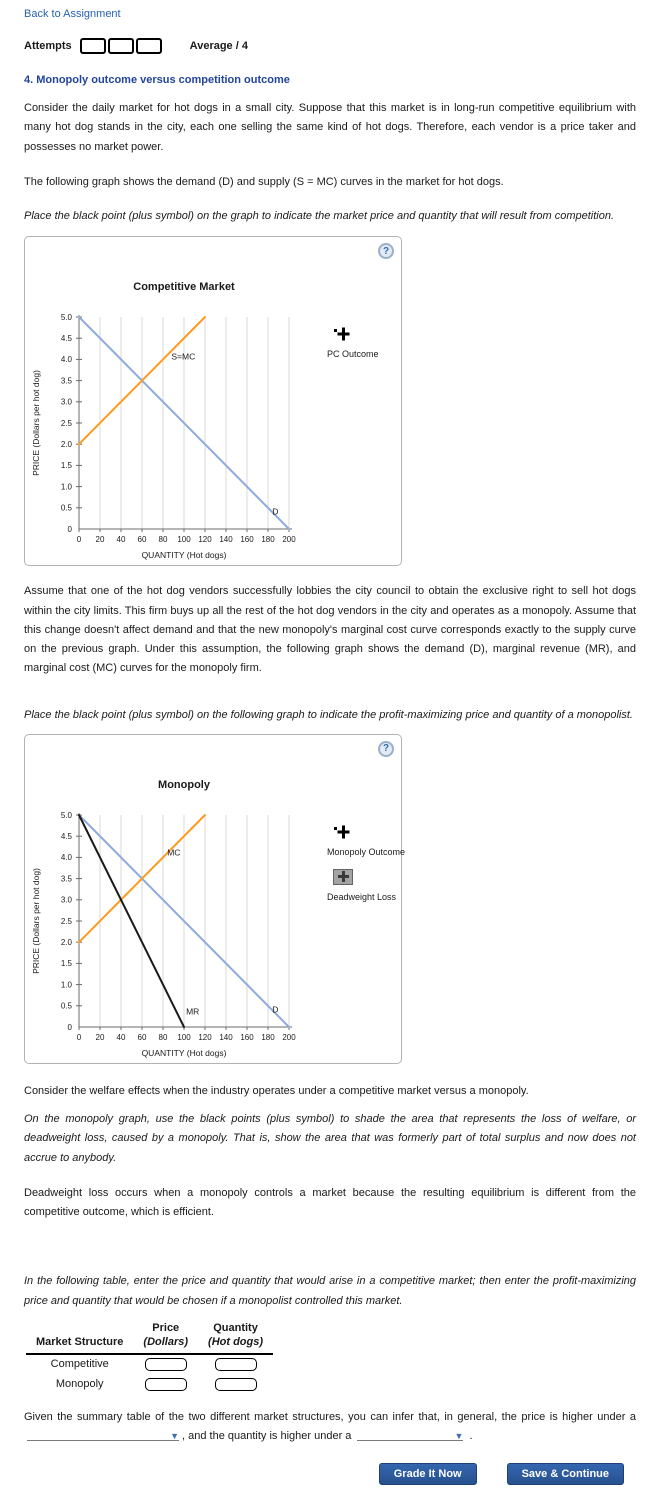 The height and width of the screenshot is (1499, 658). I want to click on x-tick-label: 140, so click(226, 1037).